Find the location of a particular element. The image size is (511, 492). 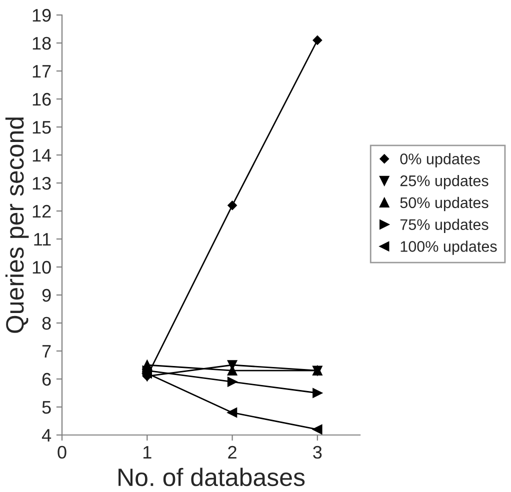

y-tick-label: 9 is located at coordinates (46, 295).